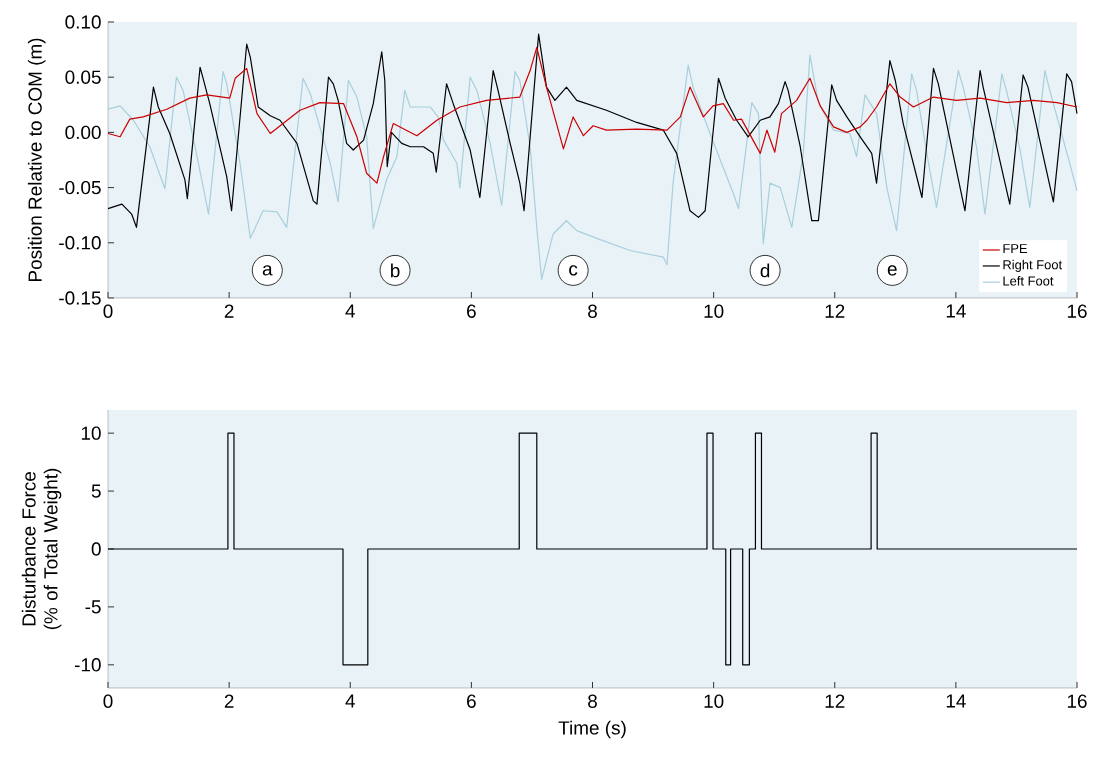 Image resolution: width=1096 pixels, height=765 pixels. I want to click on annotation: b, so click(395, 270).